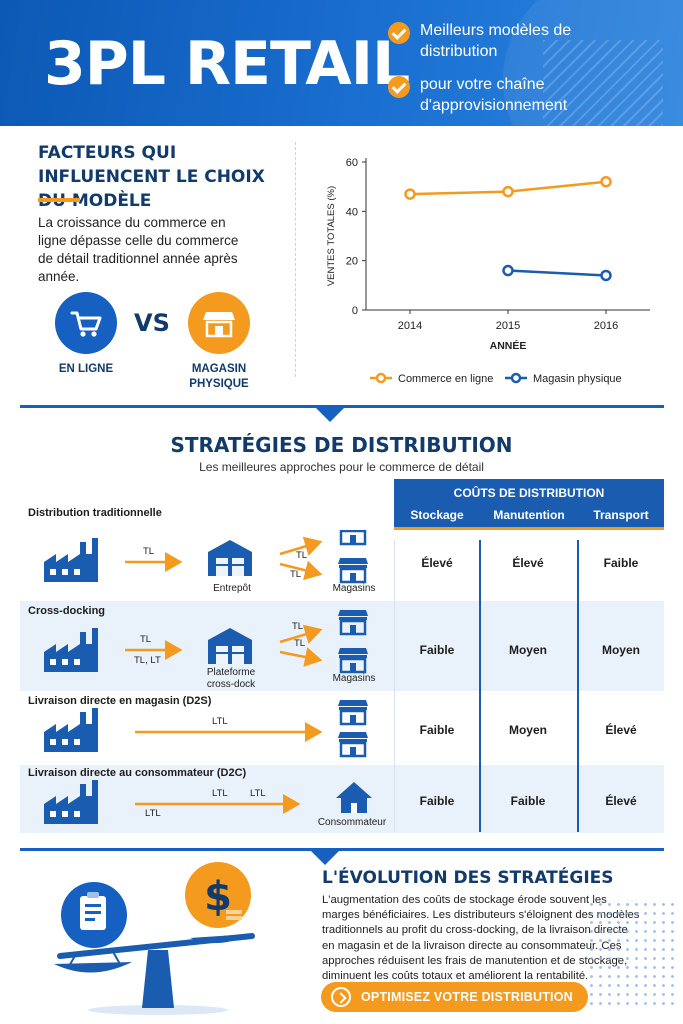 The width and height of the screenshot is (683, 1024). Describe the element at coordinates (218, 895) in the screenshot. I see `money-icon: $` at that location.